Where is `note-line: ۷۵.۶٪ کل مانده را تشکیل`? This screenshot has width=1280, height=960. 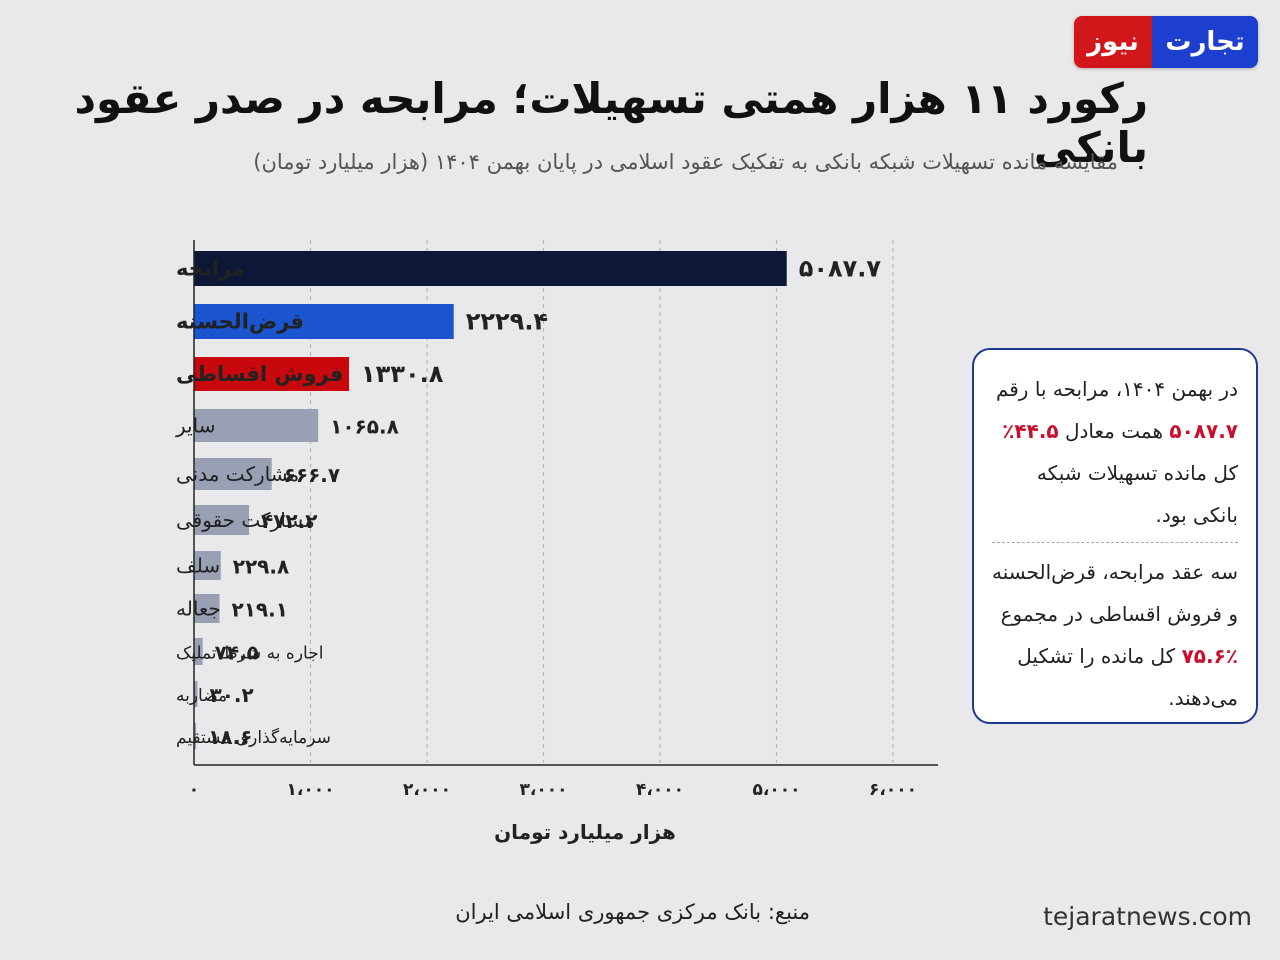
note-line: ۷۵.۶٪ کل مانده را تشکیل is located at coordinates (1115, 656).